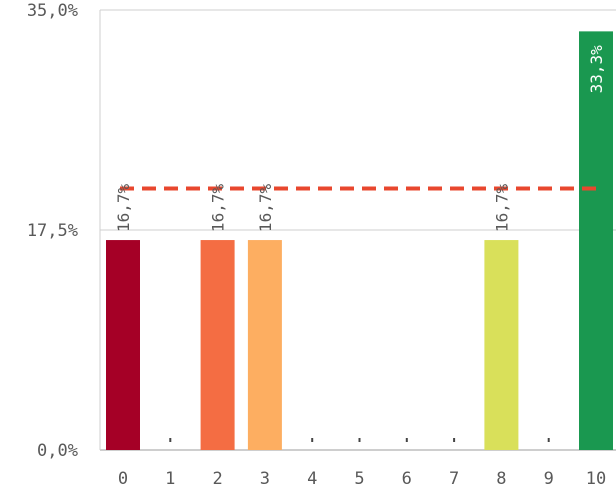 The height and width of the screenshot is (496, 616). What do you see at coordinates (123, 479) in the screenshot?
I see `x-tick-label: 0` at bounding box center [123, 479].